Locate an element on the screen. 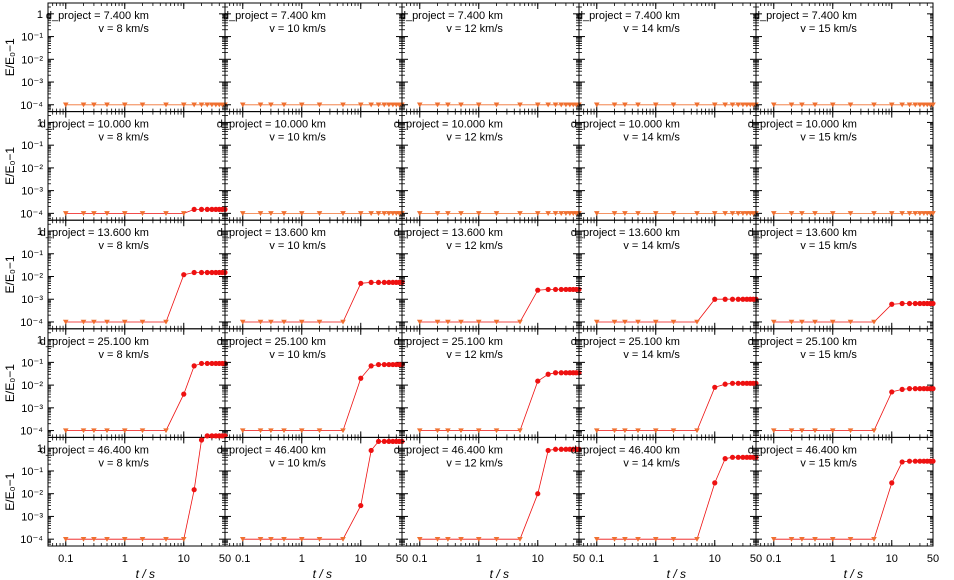 The width and height of the screenshot is (954, 580). v-label: v = 10 km/s is located at coordinates (297, 29).